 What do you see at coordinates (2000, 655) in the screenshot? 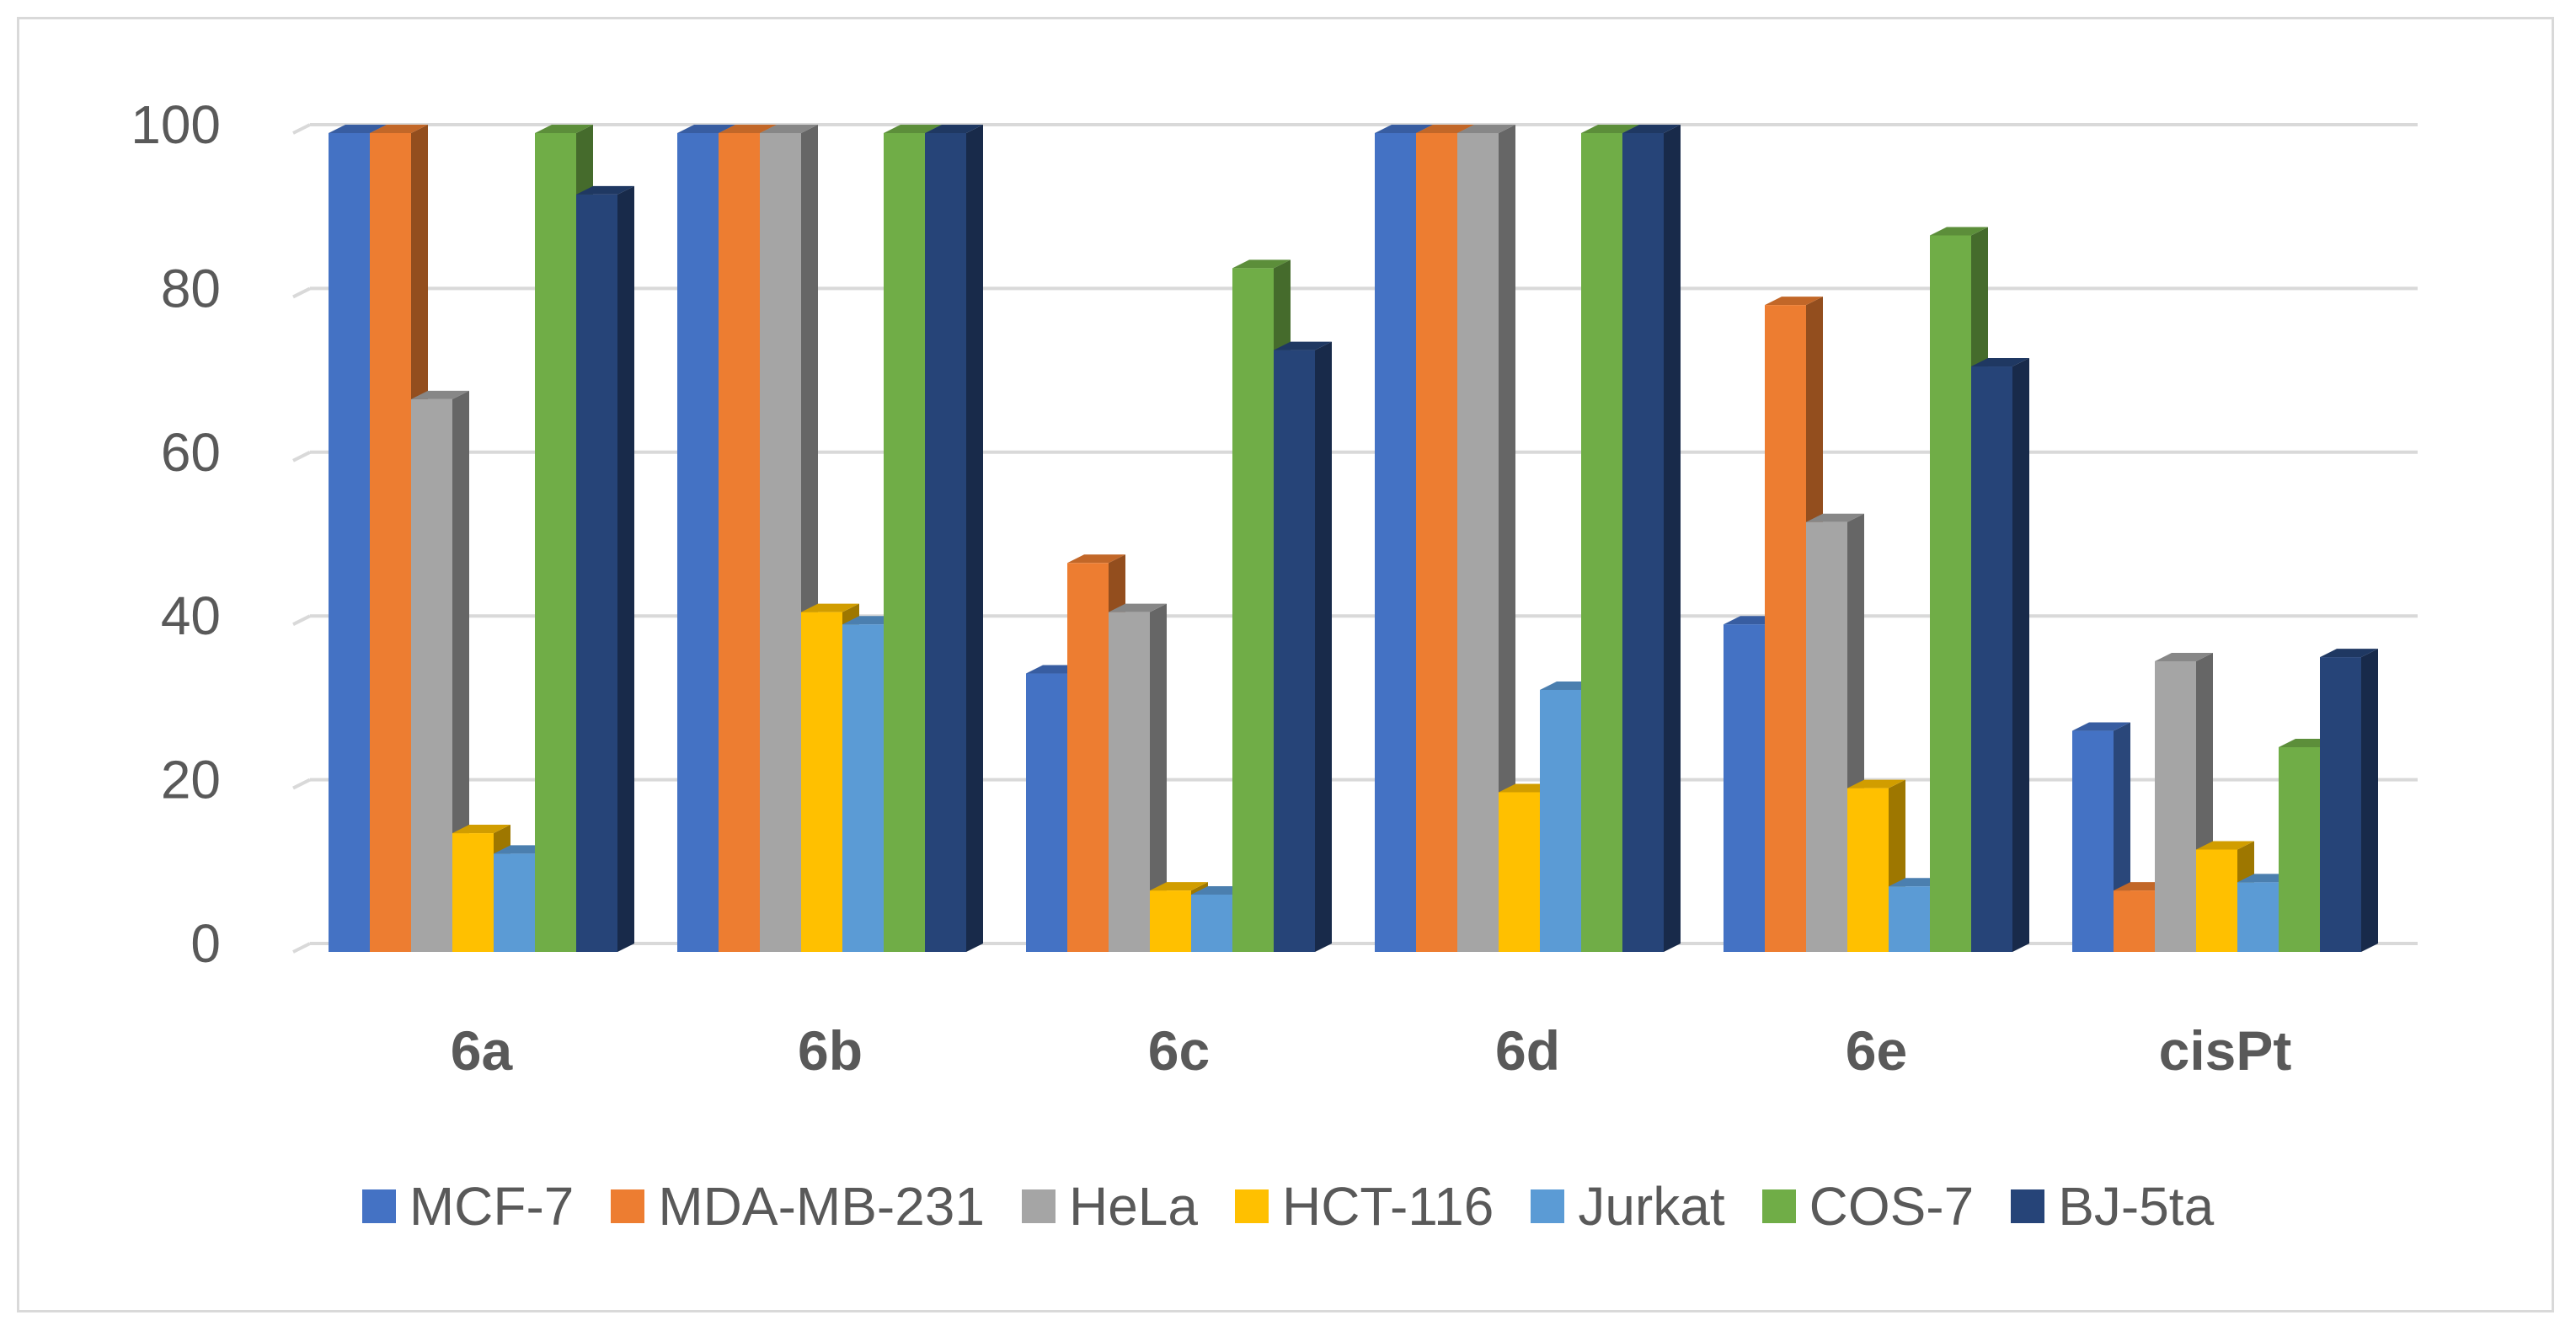
I see `bar-6e-BJ-5ta` at bounding box center [2000, 655].